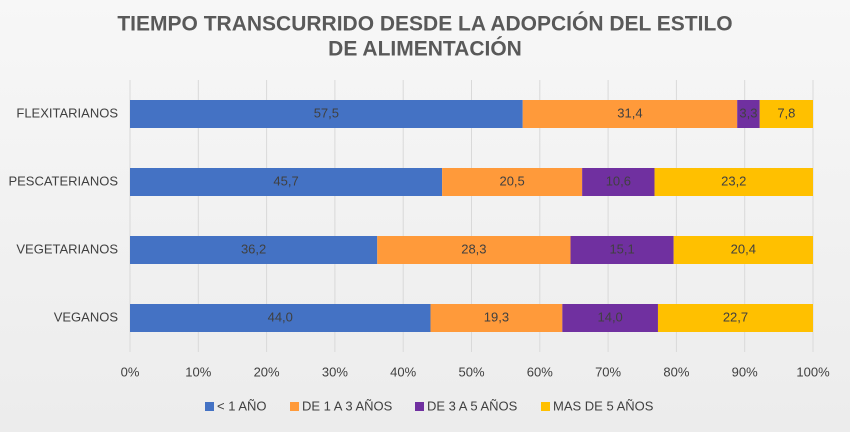  I want to click on data-label: 7,8, so click(786, 112).